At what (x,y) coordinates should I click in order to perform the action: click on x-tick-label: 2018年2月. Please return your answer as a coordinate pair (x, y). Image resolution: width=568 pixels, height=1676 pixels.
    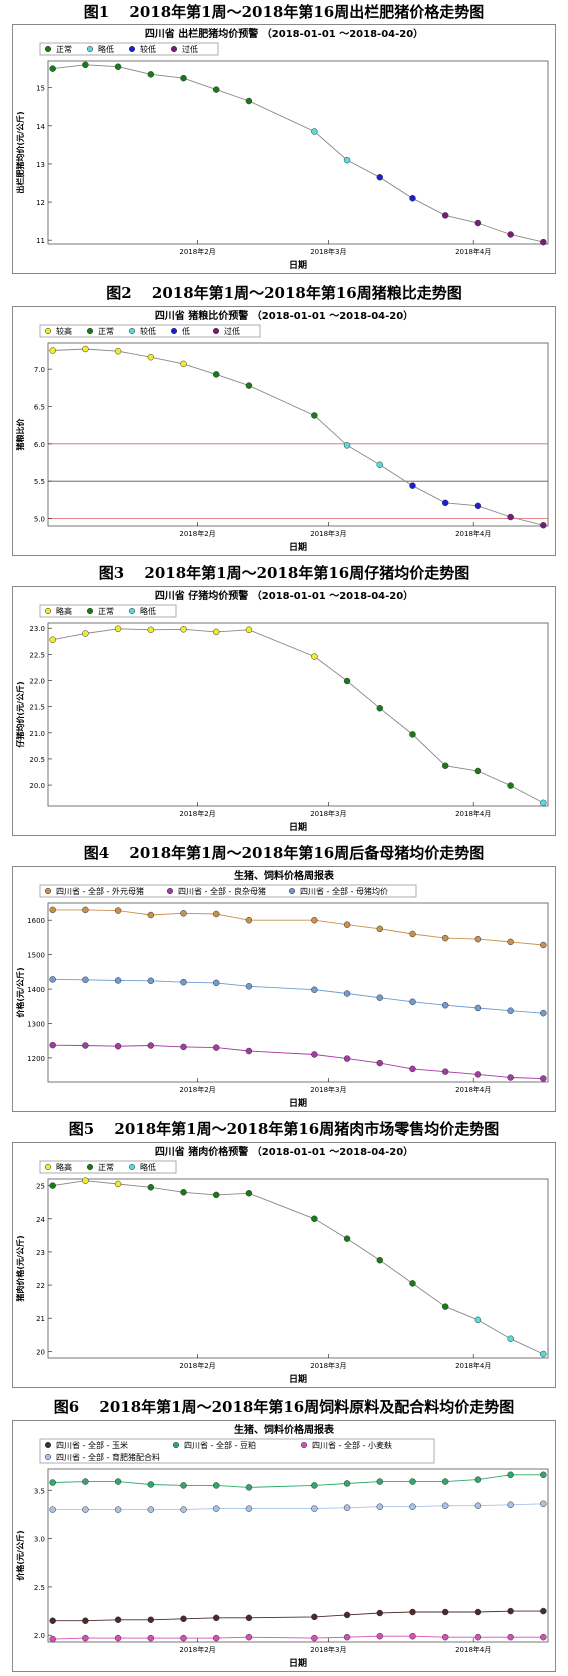
    Looking at the image, I should click on (197, 533).